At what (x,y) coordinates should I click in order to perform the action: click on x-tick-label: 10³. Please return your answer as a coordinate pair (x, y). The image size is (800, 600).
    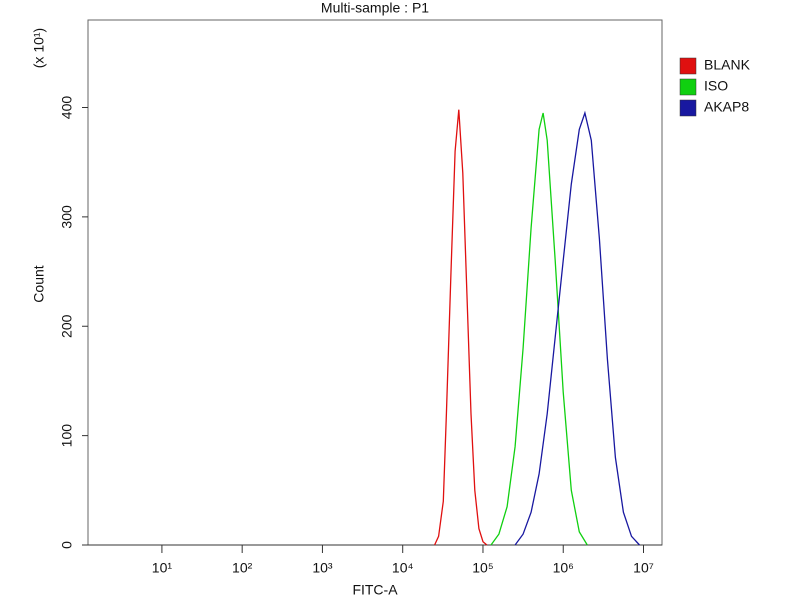
    Looking at the image, I should click on (322, 568).